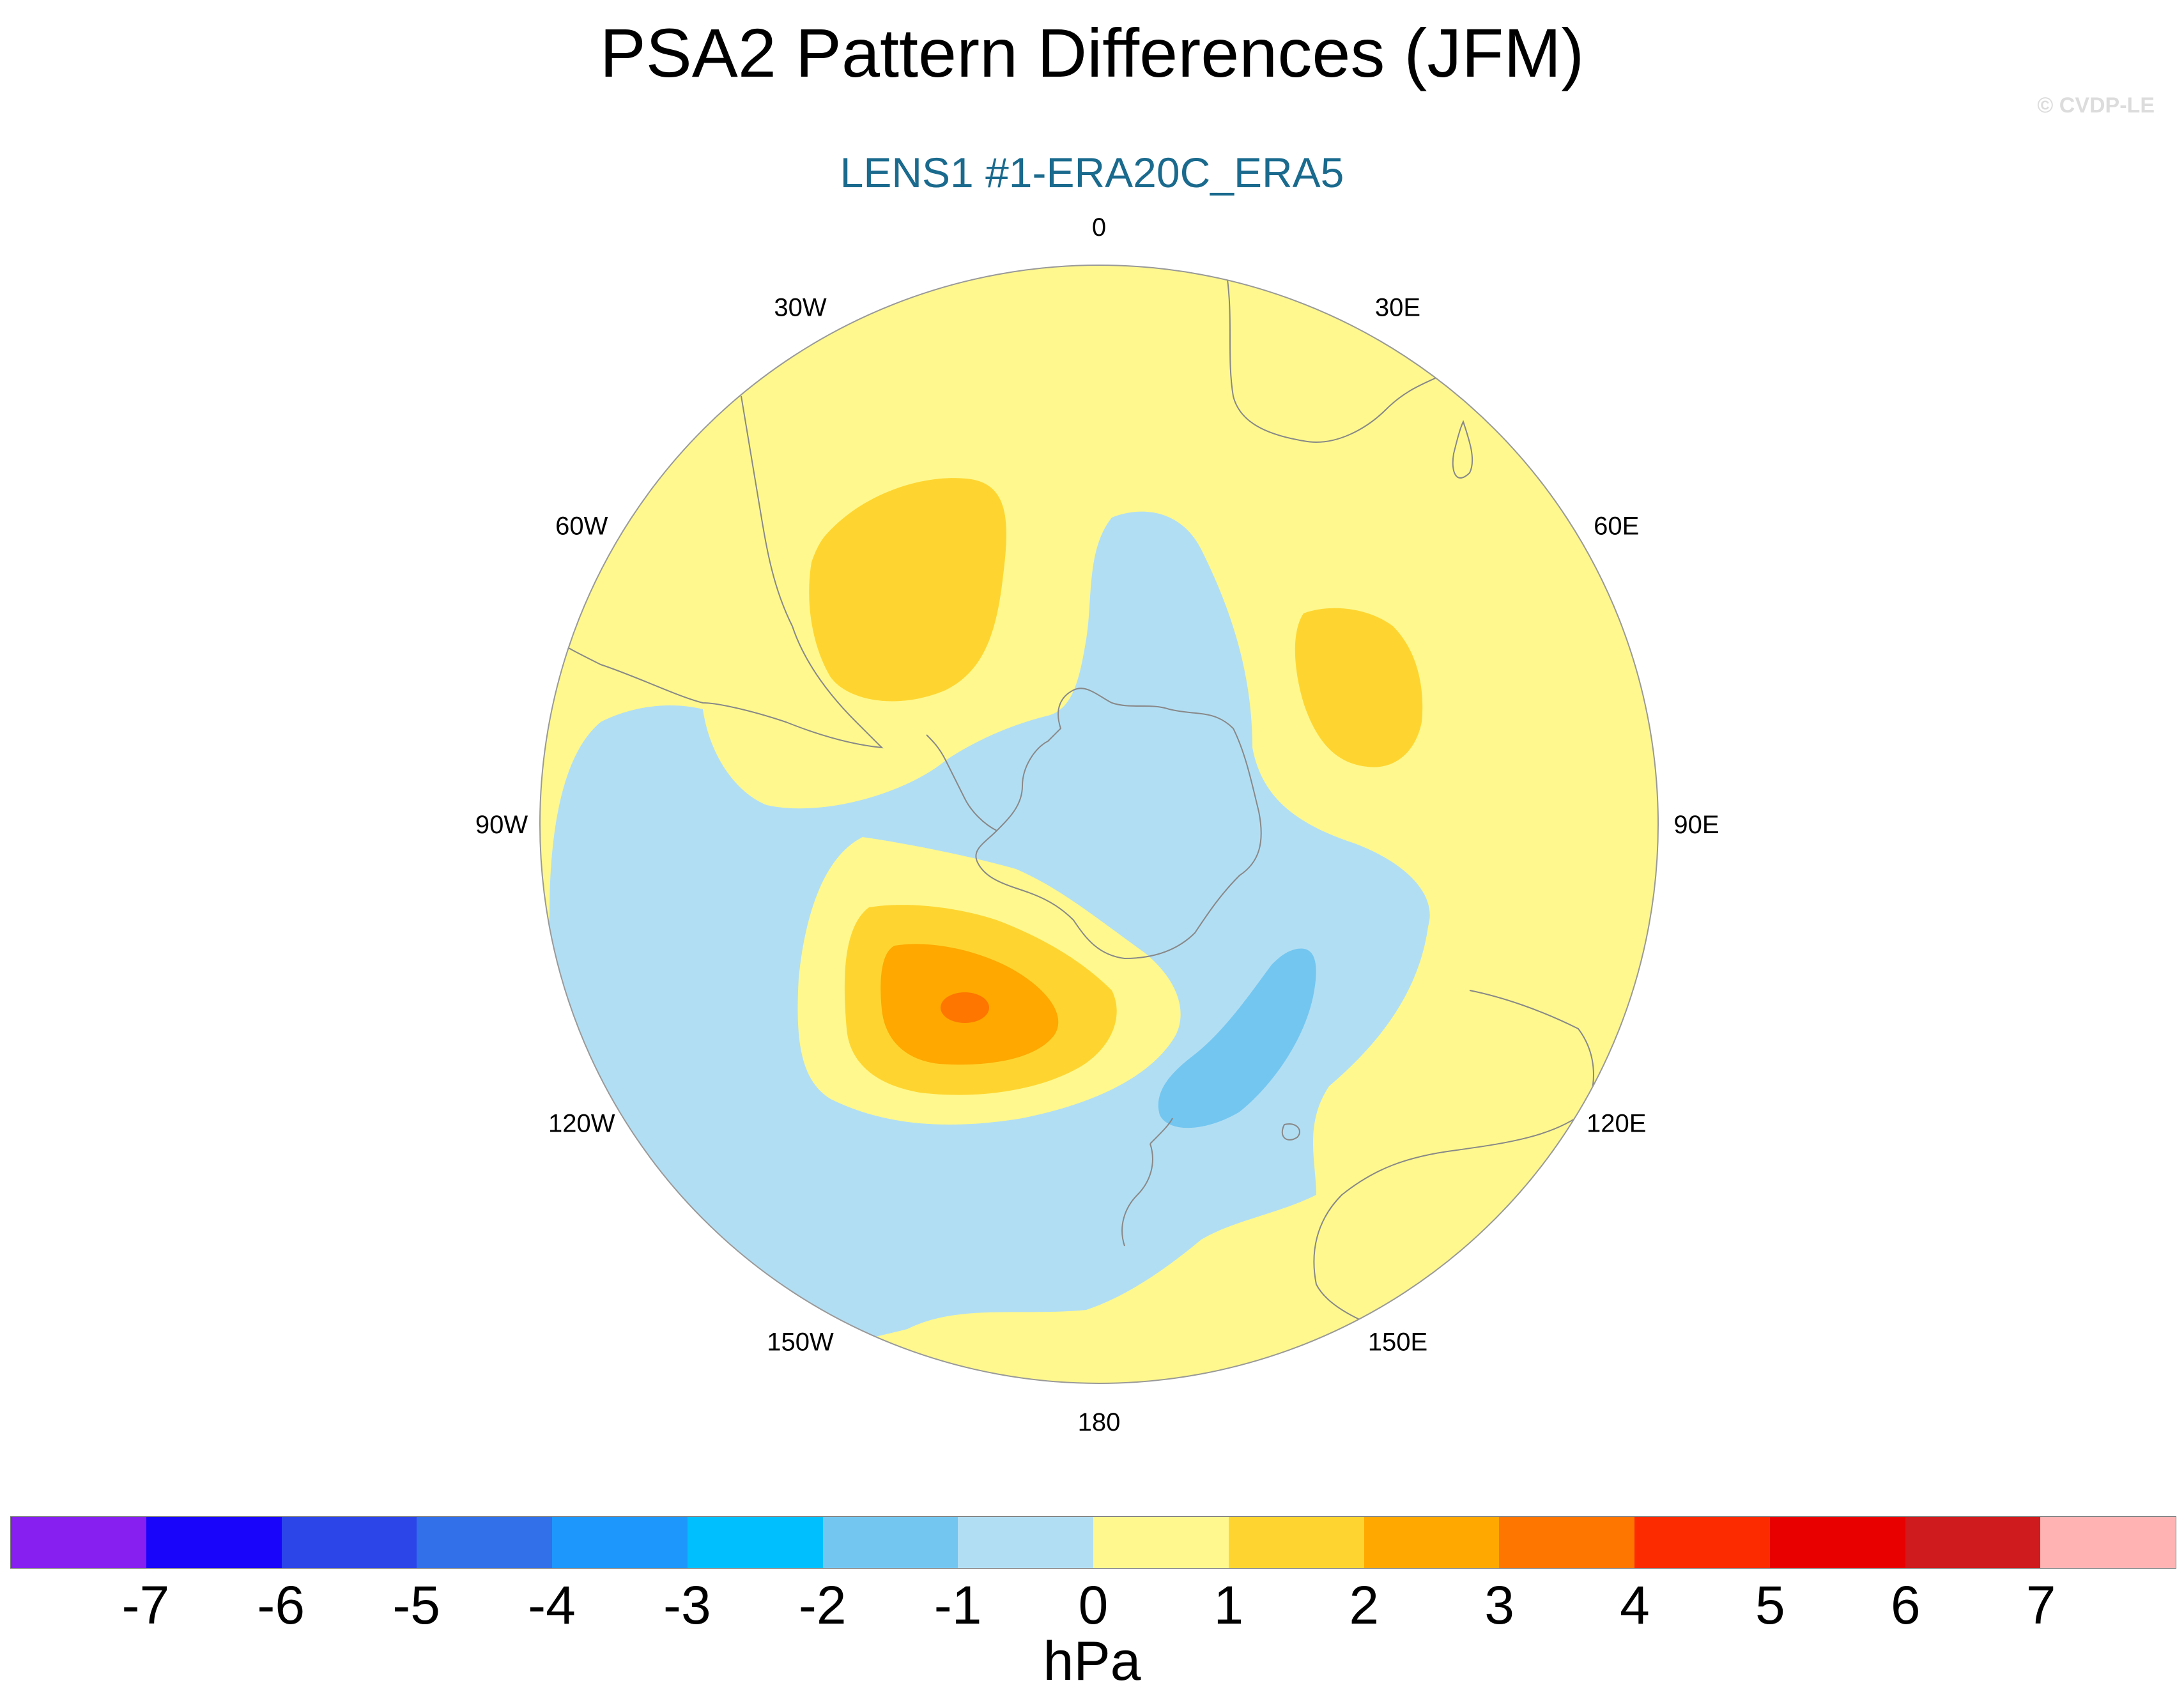 This screenshot has width=2184, height=1699. What do you see at coordinates (907, 590) in the screenshot?
I see `contour-pos1-west` at bounding box center [907, 590].